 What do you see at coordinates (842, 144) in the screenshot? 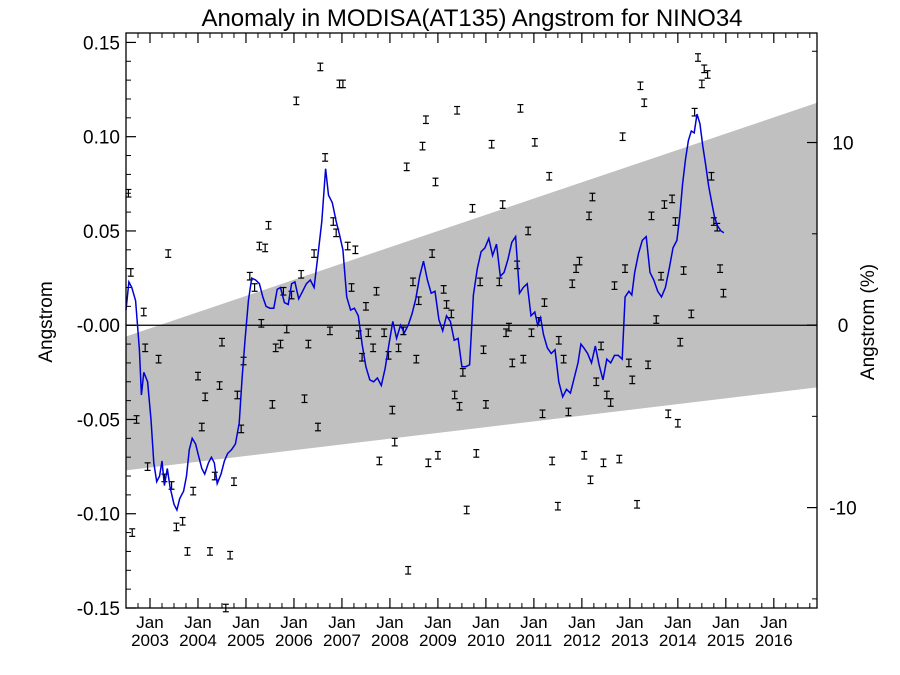
I see `right-y-tick-label: 10` at bounding box center [842, 144].